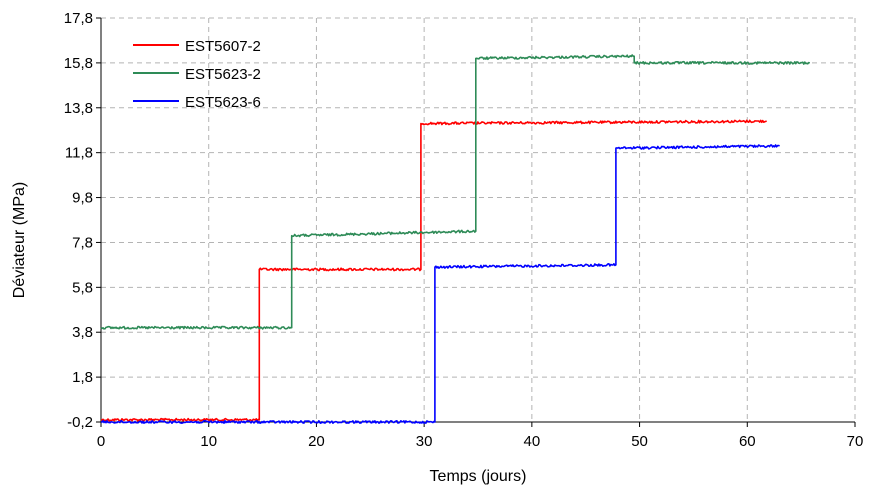 The image size is (870, 491). Describe the element at coordinates (78, 63) in the screenshot. I see `y-tick-label: 15,8` at that location.